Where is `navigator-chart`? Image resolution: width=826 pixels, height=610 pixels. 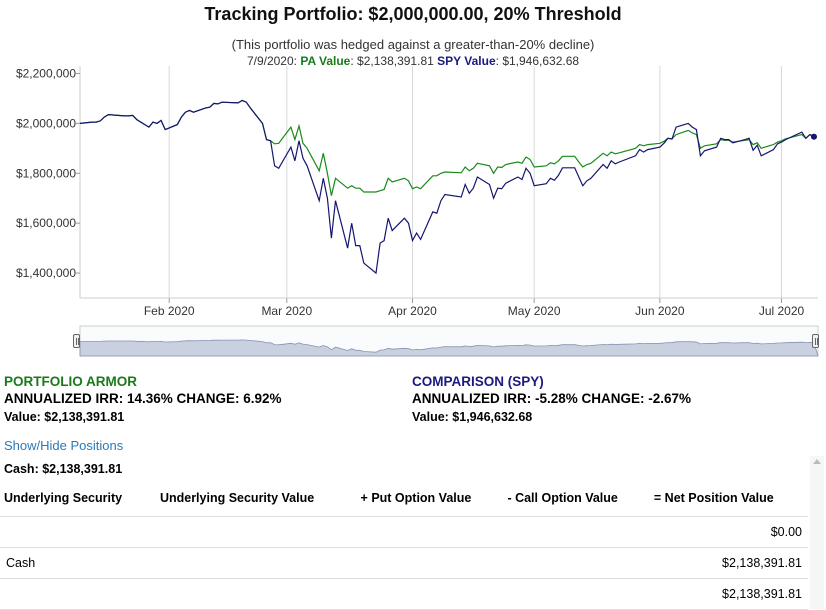
navigator-chart is located at coordinates (449, 341).